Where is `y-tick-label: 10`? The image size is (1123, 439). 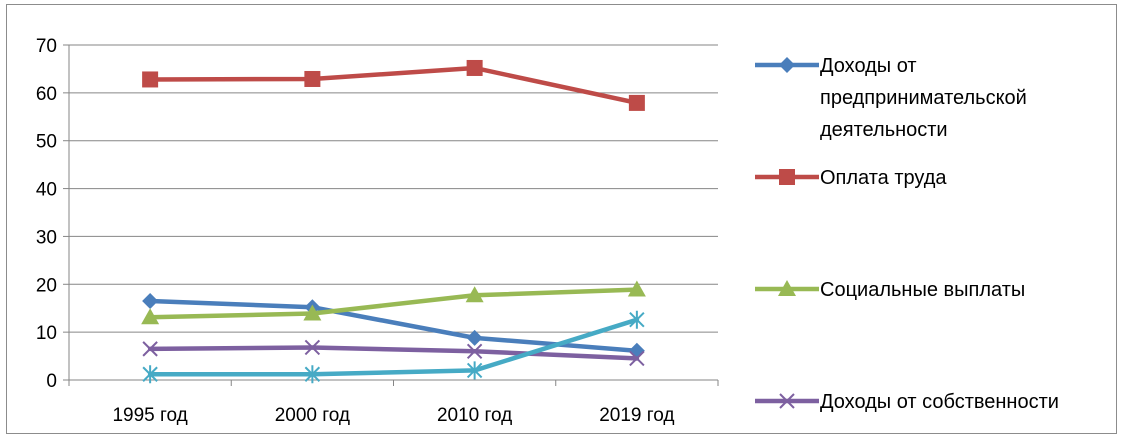
y-tick-label: 10 is located at coordinates (46, 333).